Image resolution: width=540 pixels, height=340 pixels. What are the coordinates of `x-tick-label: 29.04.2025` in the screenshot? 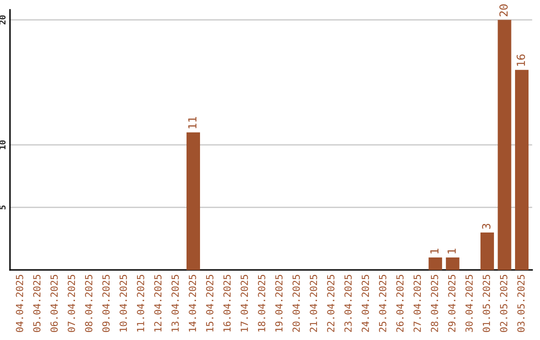 It's located at (452, 303).